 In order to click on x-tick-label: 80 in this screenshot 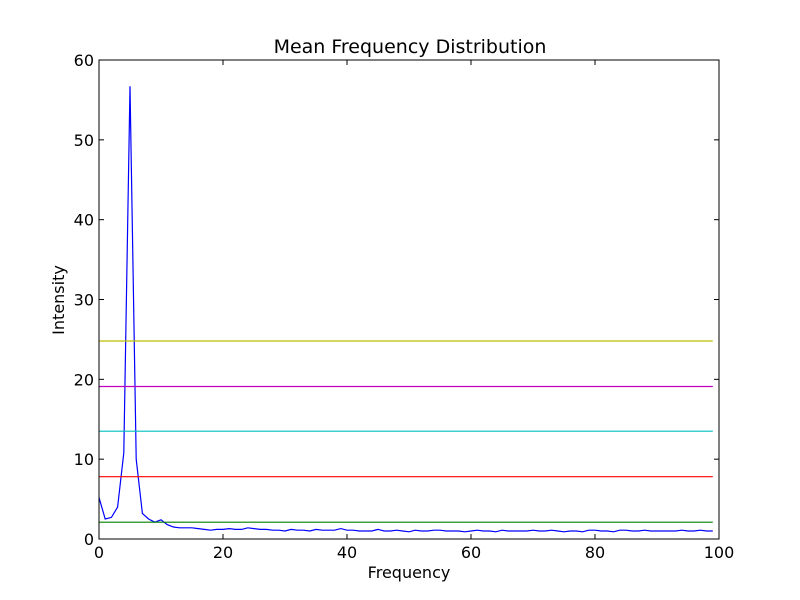, I will do `click(595, 552)`.